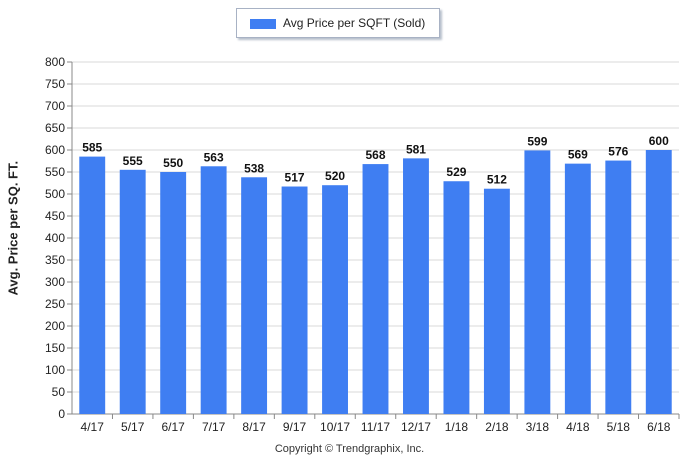 This screenshot has height=463, width=699. I want to click on legend-swatch, so click(263, 24).